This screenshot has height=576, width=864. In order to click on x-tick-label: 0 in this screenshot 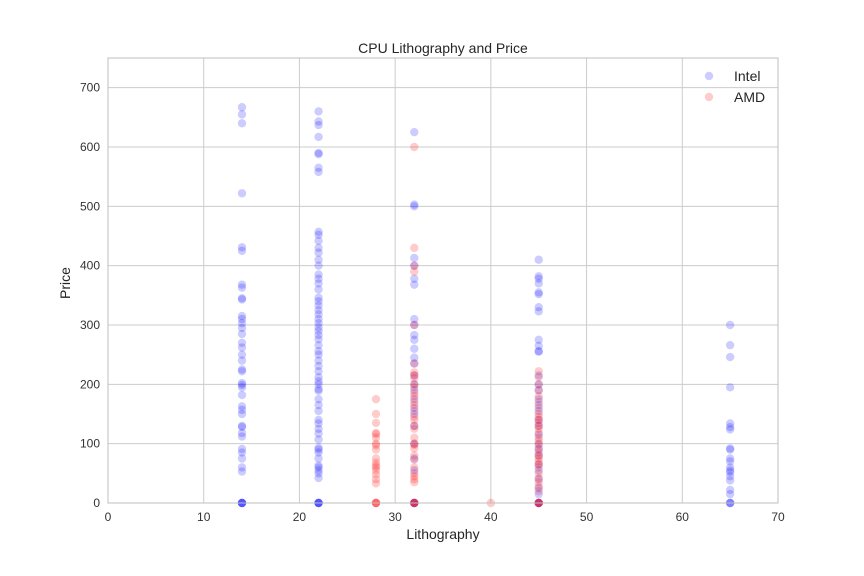, I will do `click(108, 517)`.